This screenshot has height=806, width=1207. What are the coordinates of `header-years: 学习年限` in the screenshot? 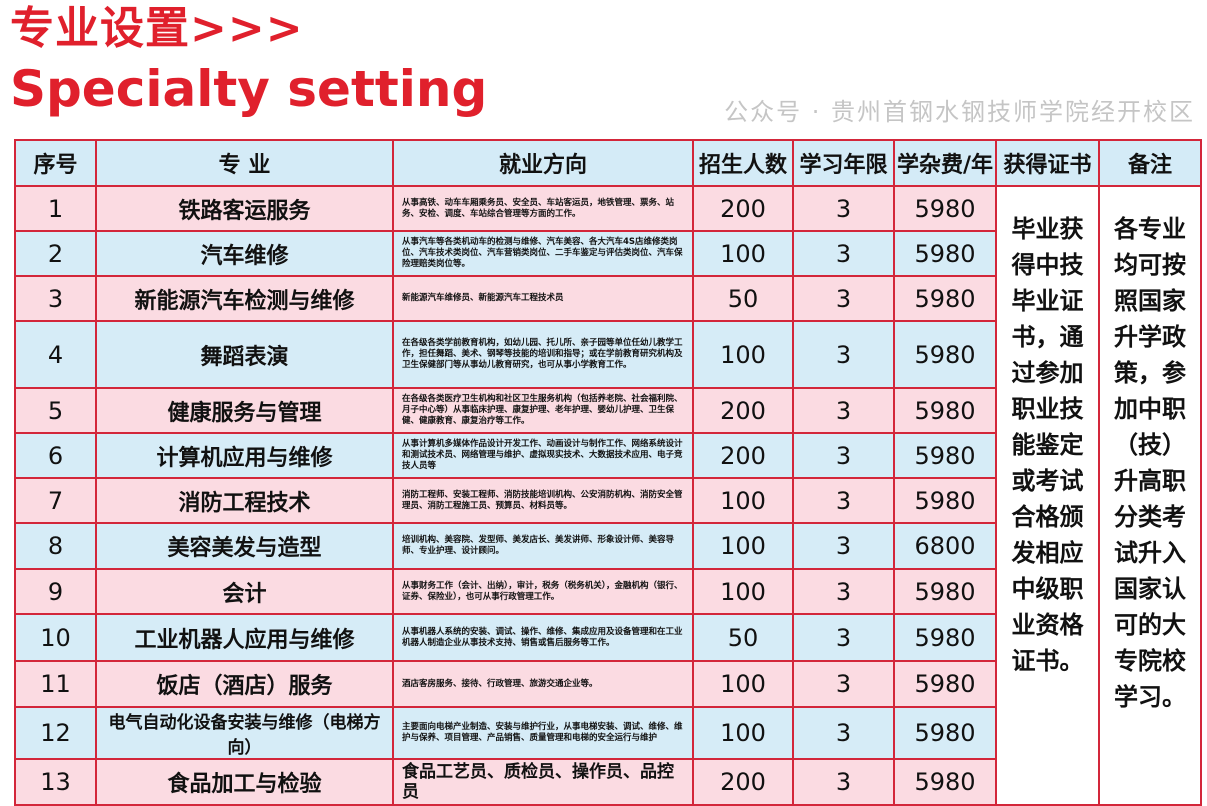 It's located at (843, 163).